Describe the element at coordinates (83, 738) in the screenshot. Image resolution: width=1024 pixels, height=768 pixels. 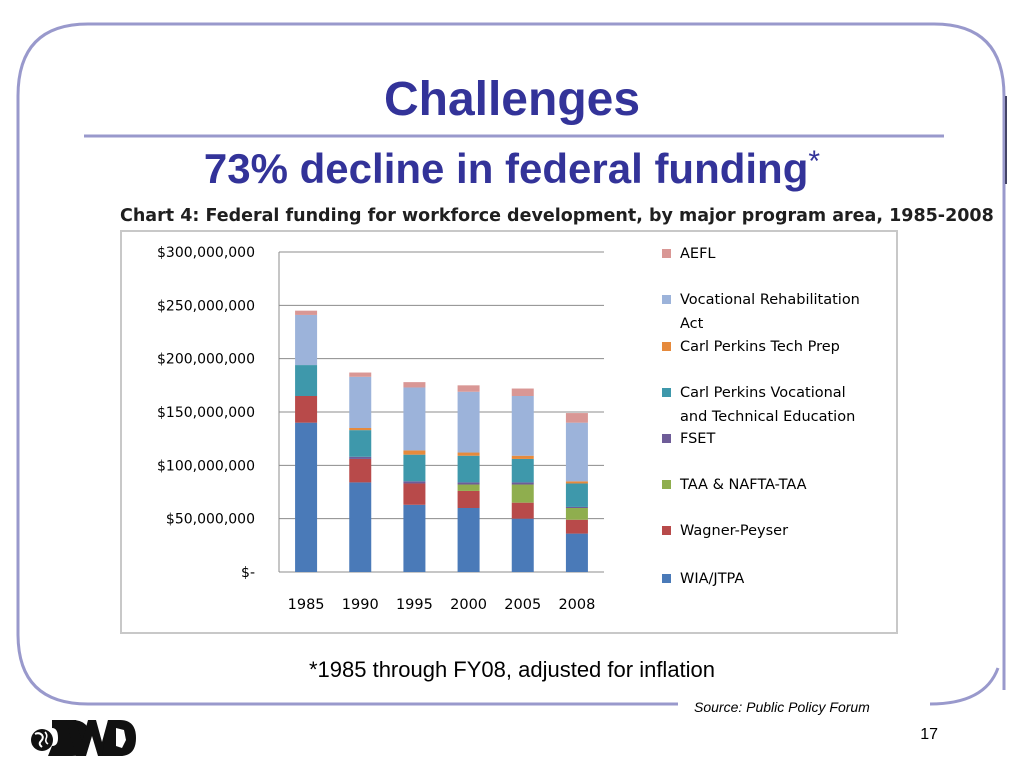
I see `dwd-logo` at that location.